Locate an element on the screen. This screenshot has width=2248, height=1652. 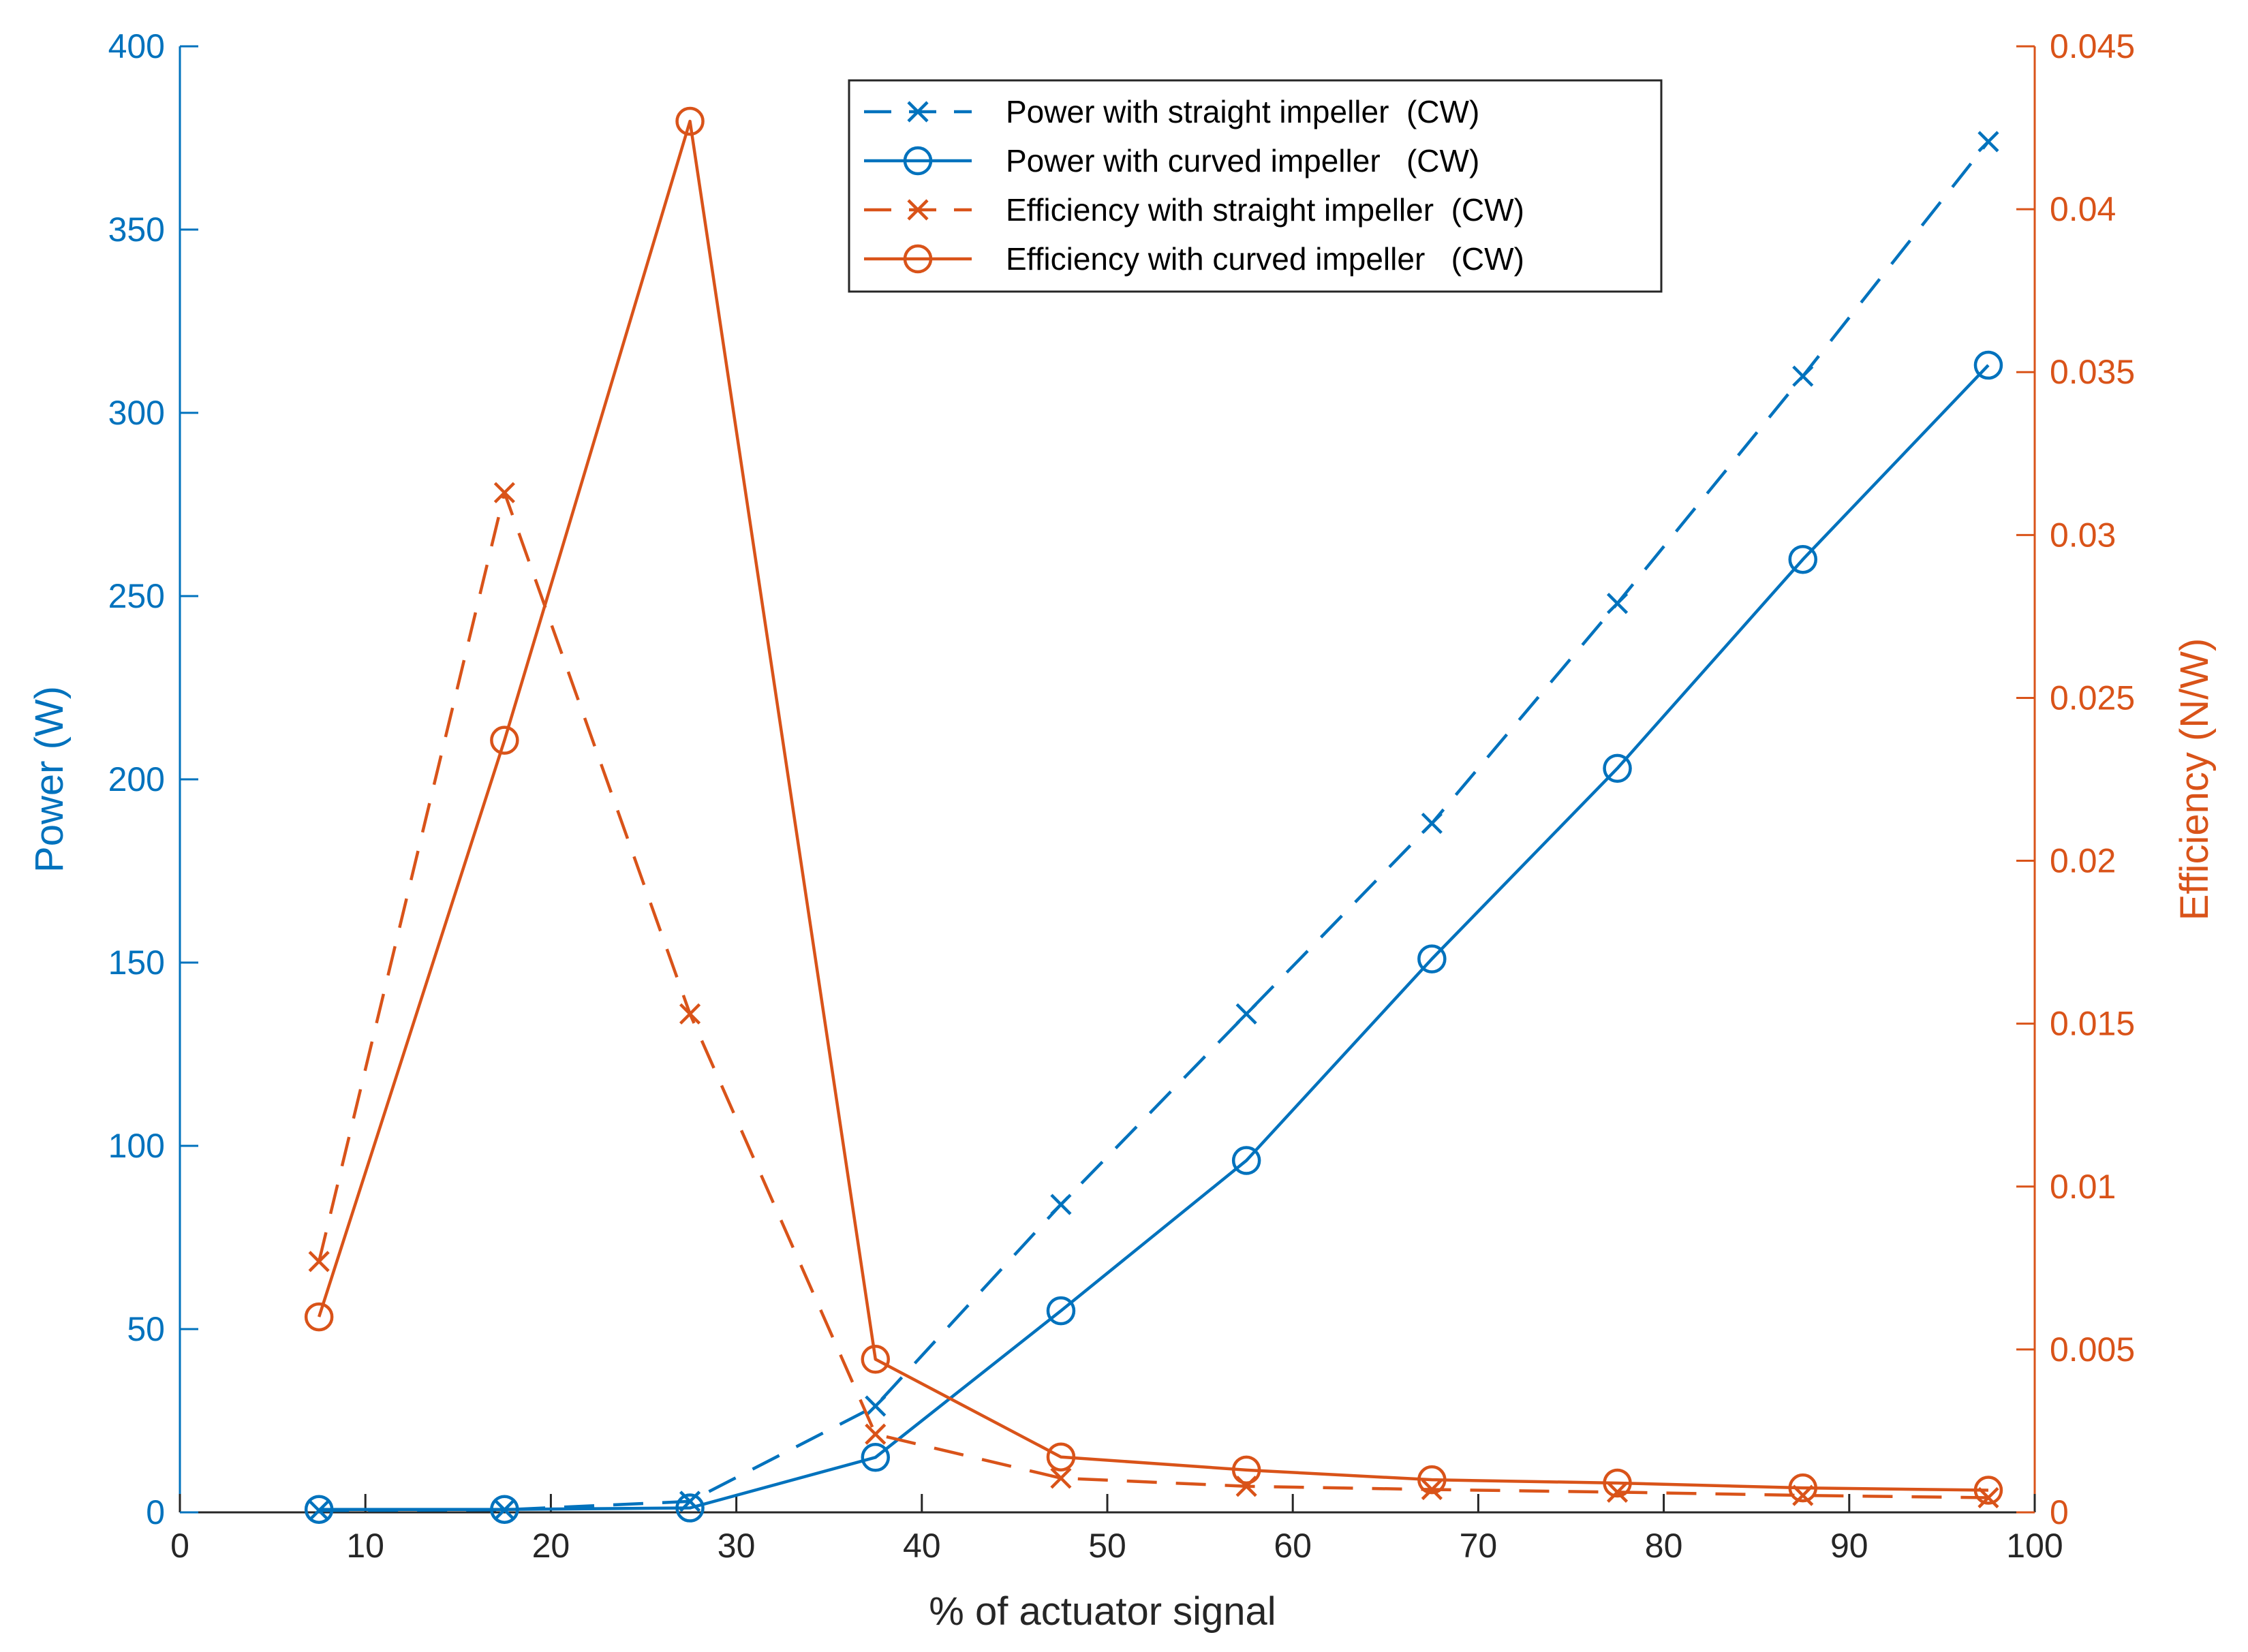
y-right-tick-label: 0.015 is located at coordinates (2092, 1024).